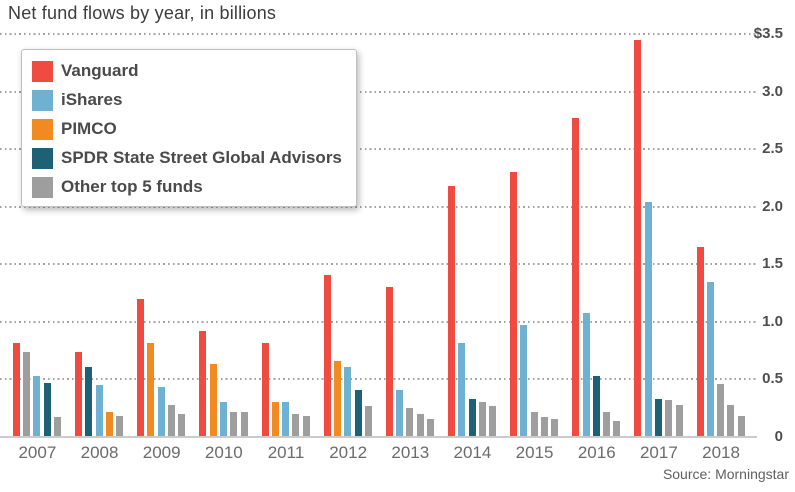 This screenshot has height=492, width=795. Describe the element at coordinates (348, 235) in the screenshot. I see `bar-group-2012` at that location.